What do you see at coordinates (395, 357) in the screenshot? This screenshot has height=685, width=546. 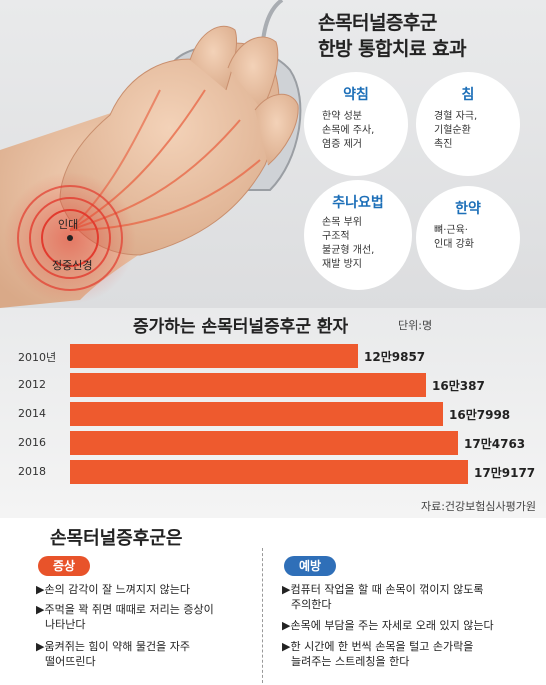 I see `chart-value-label: 12만9857` at bounding box center [395, 357].